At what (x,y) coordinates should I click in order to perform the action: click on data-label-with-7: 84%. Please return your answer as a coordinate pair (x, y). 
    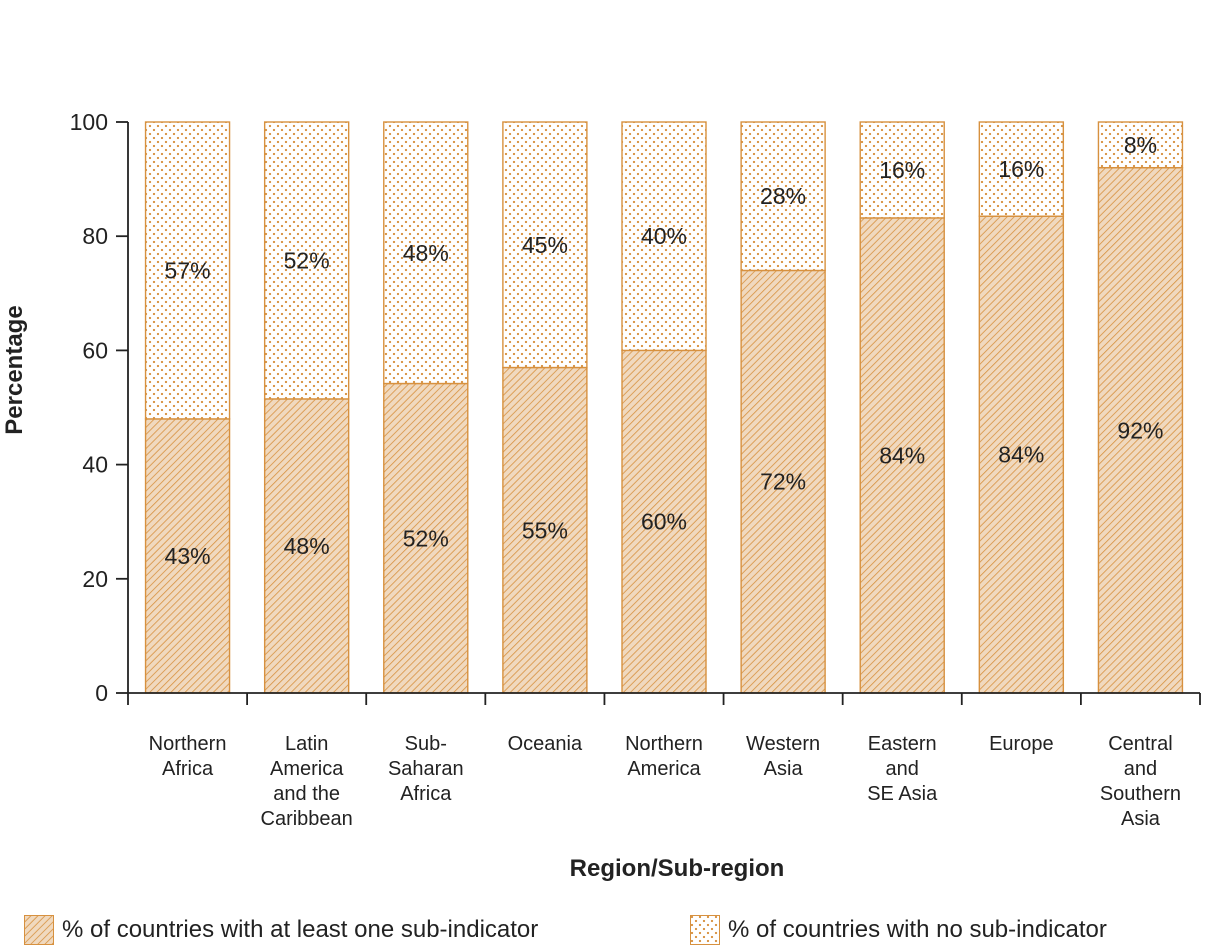
    Looking at the image, I should click on (1021, 455).